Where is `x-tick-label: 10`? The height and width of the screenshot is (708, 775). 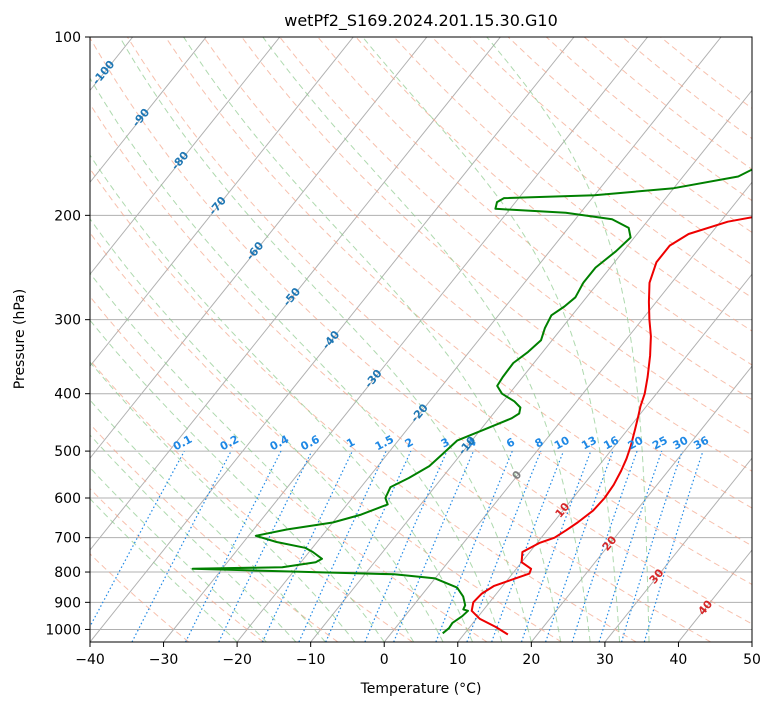 x-tick-label: 10 is located at coordinates (458, 660).